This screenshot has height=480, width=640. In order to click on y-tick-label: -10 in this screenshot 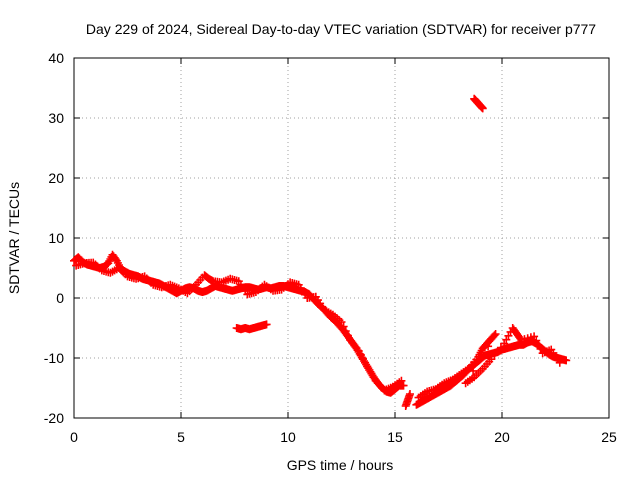, I will do `click(54, 358)`.